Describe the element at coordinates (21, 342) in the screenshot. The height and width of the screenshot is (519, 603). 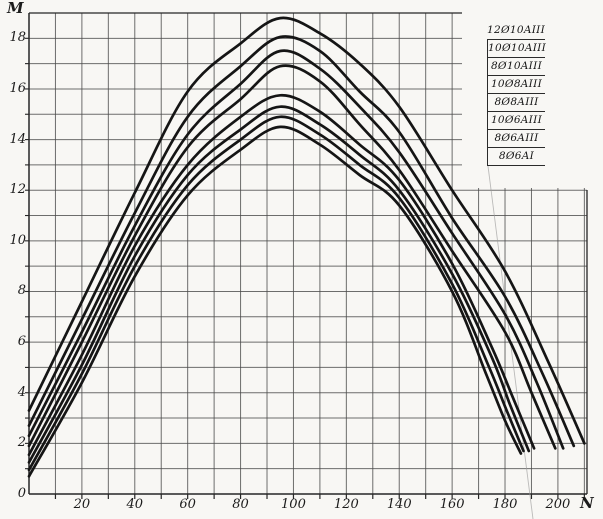
I see `y-tick-label: 6` at that location.